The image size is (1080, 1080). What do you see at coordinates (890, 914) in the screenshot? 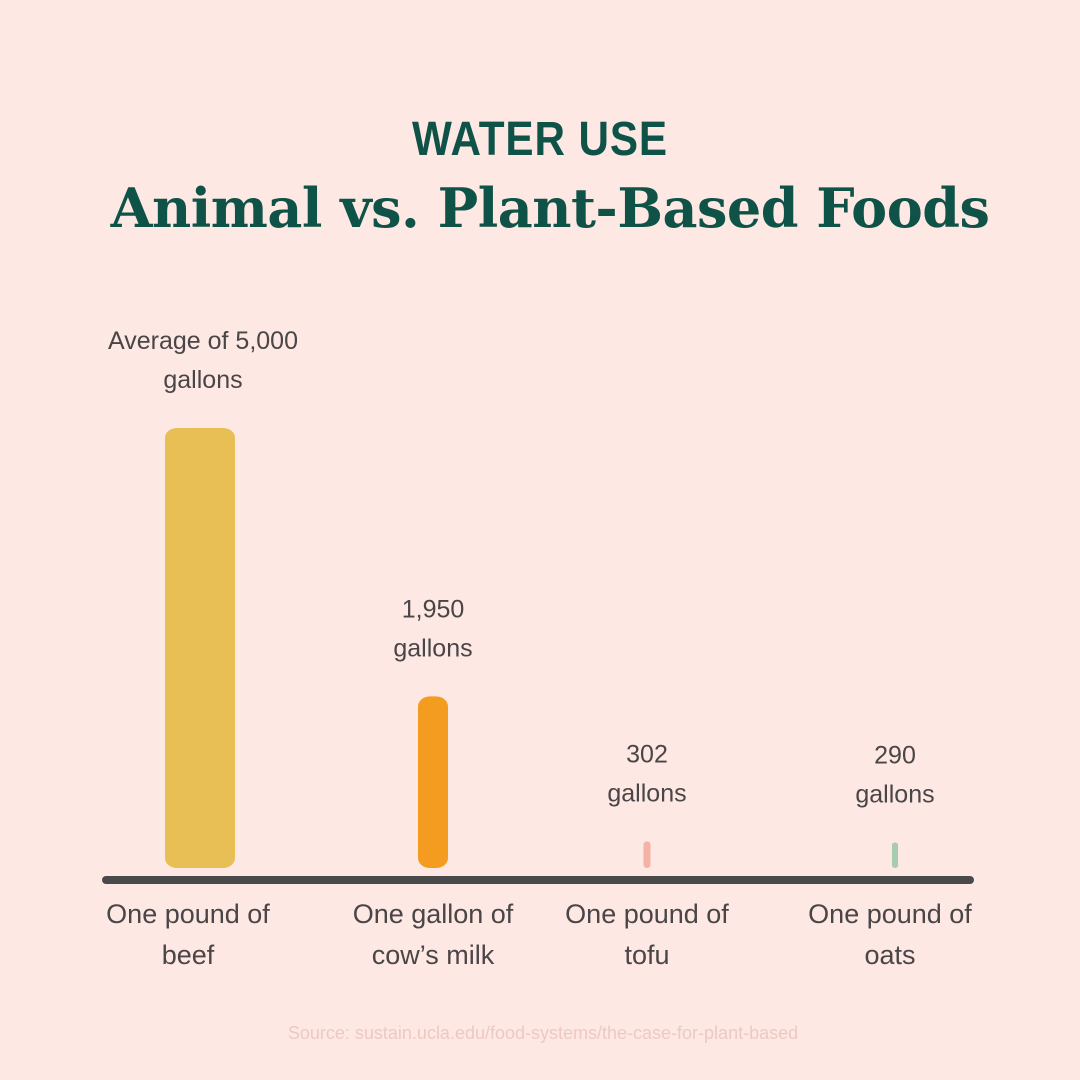
I see `category-label-3-line-0: One pound of` at bounding box center [890, 914].